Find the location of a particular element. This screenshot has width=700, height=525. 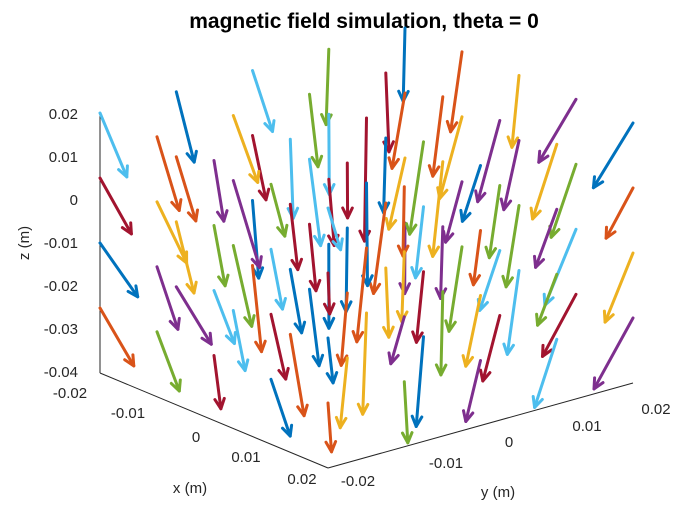

z-tick-label: -0.04 is located at coordinates (61, 372).